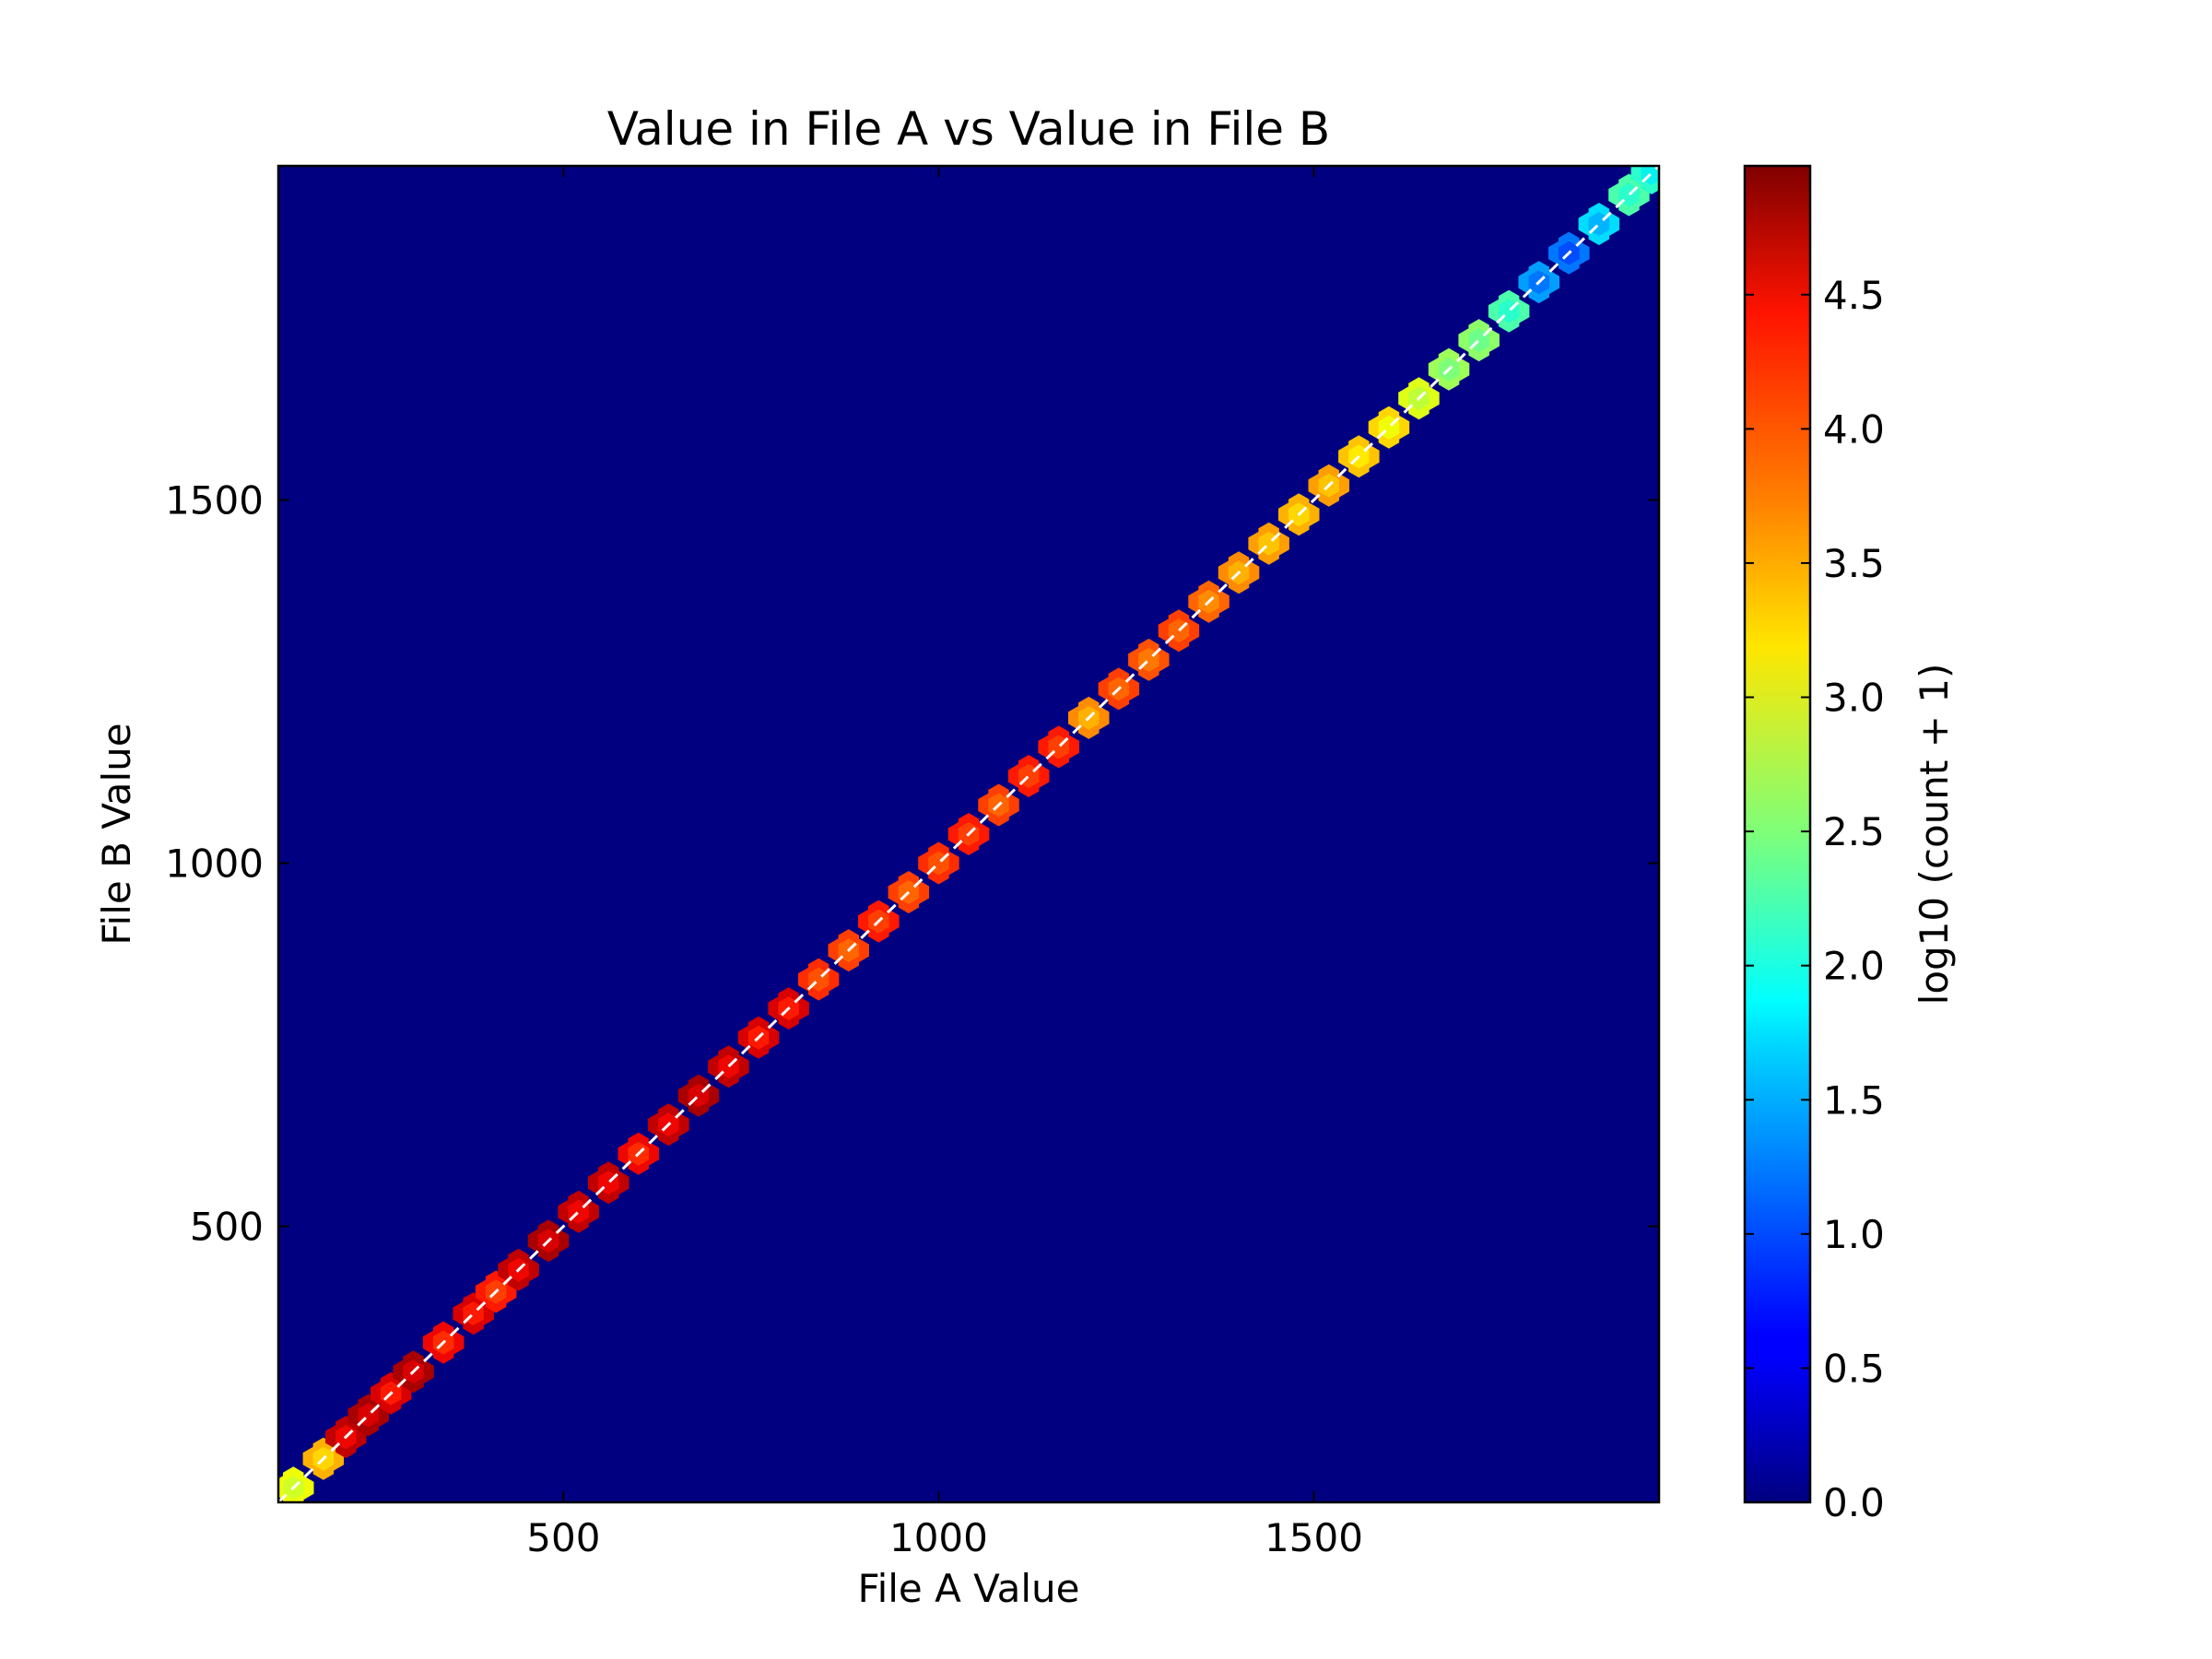  What do you see at coordinates (968, 1588) in the screenshot?
I see `x-axis-label: File A Value` at bounding box center [968, 1588].